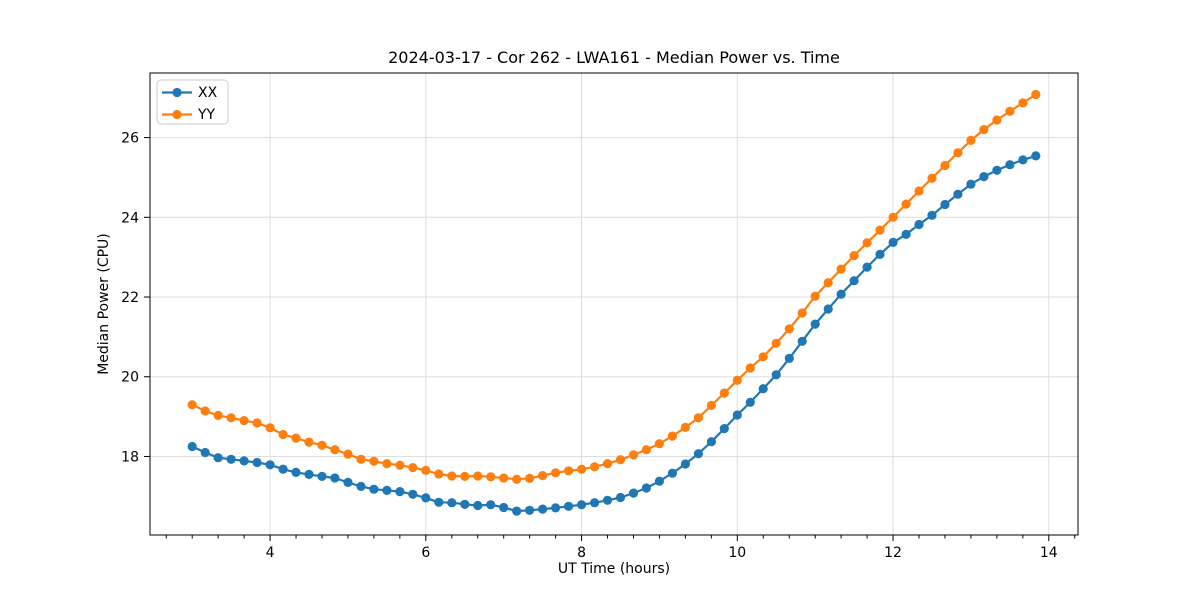 The image size is (1200, 604). Describe the element at coordinates (190, 93) in the screenshot. I see `legend-item-xx: XX` at that location.